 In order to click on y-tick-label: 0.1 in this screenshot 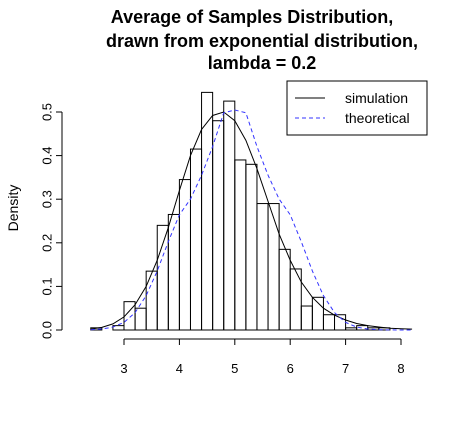, I will do `click(46, 286)`.